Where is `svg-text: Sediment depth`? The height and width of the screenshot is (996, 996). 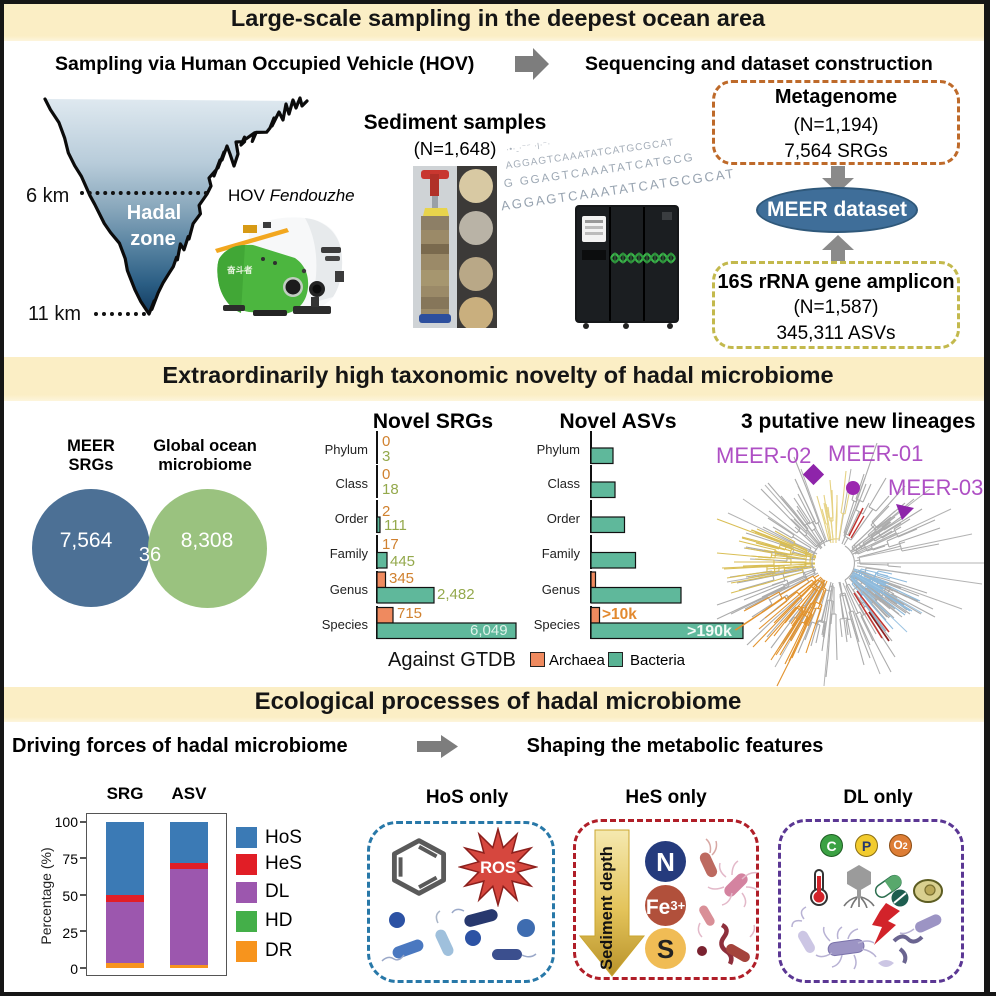 svg-text: Sediment depth is located at coordinates (607, 908).